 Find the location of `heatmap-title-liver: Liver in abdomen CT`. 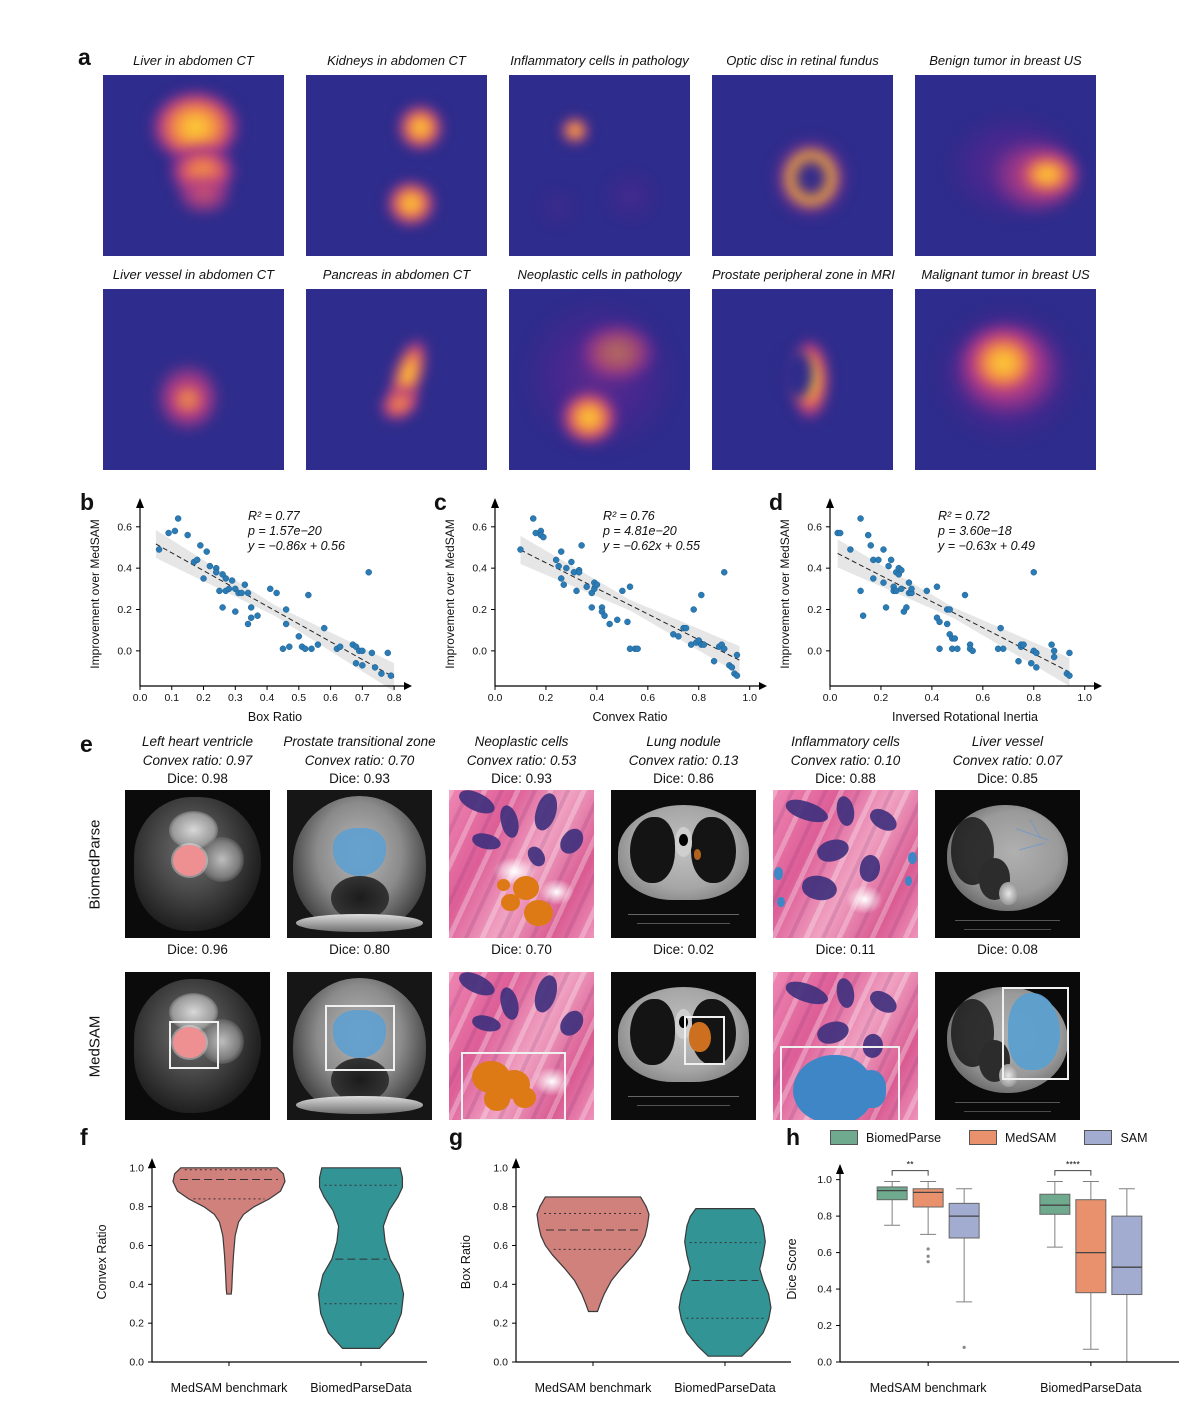

heatmap-title-liver: Liver in abdomen CT is located at coordinates (193, 60).